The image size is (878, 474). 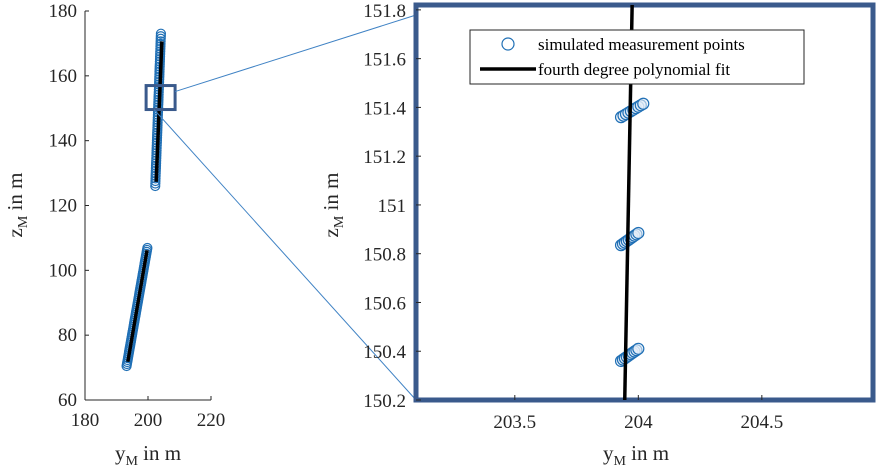 What do you see at coordinates (63, 141) in the screenshot?
I see `overview-y-tick-label: 140` at bounding box center [63, 141].